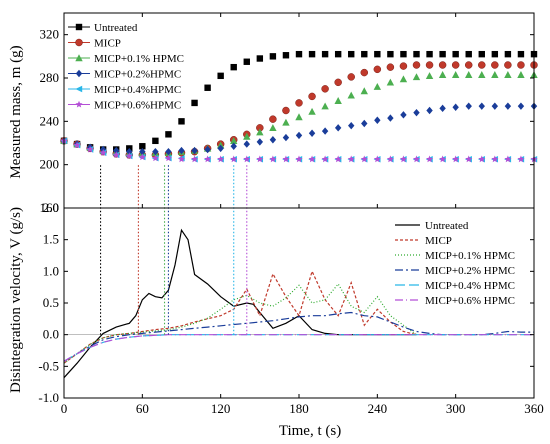 Image resolution: width=550 pixels, height=444 pixels. What do you see at coordinates (51, 207) in the screenshot?
I see `y-tick-label-velocity: 2.0` at bounding box center [51, 207].